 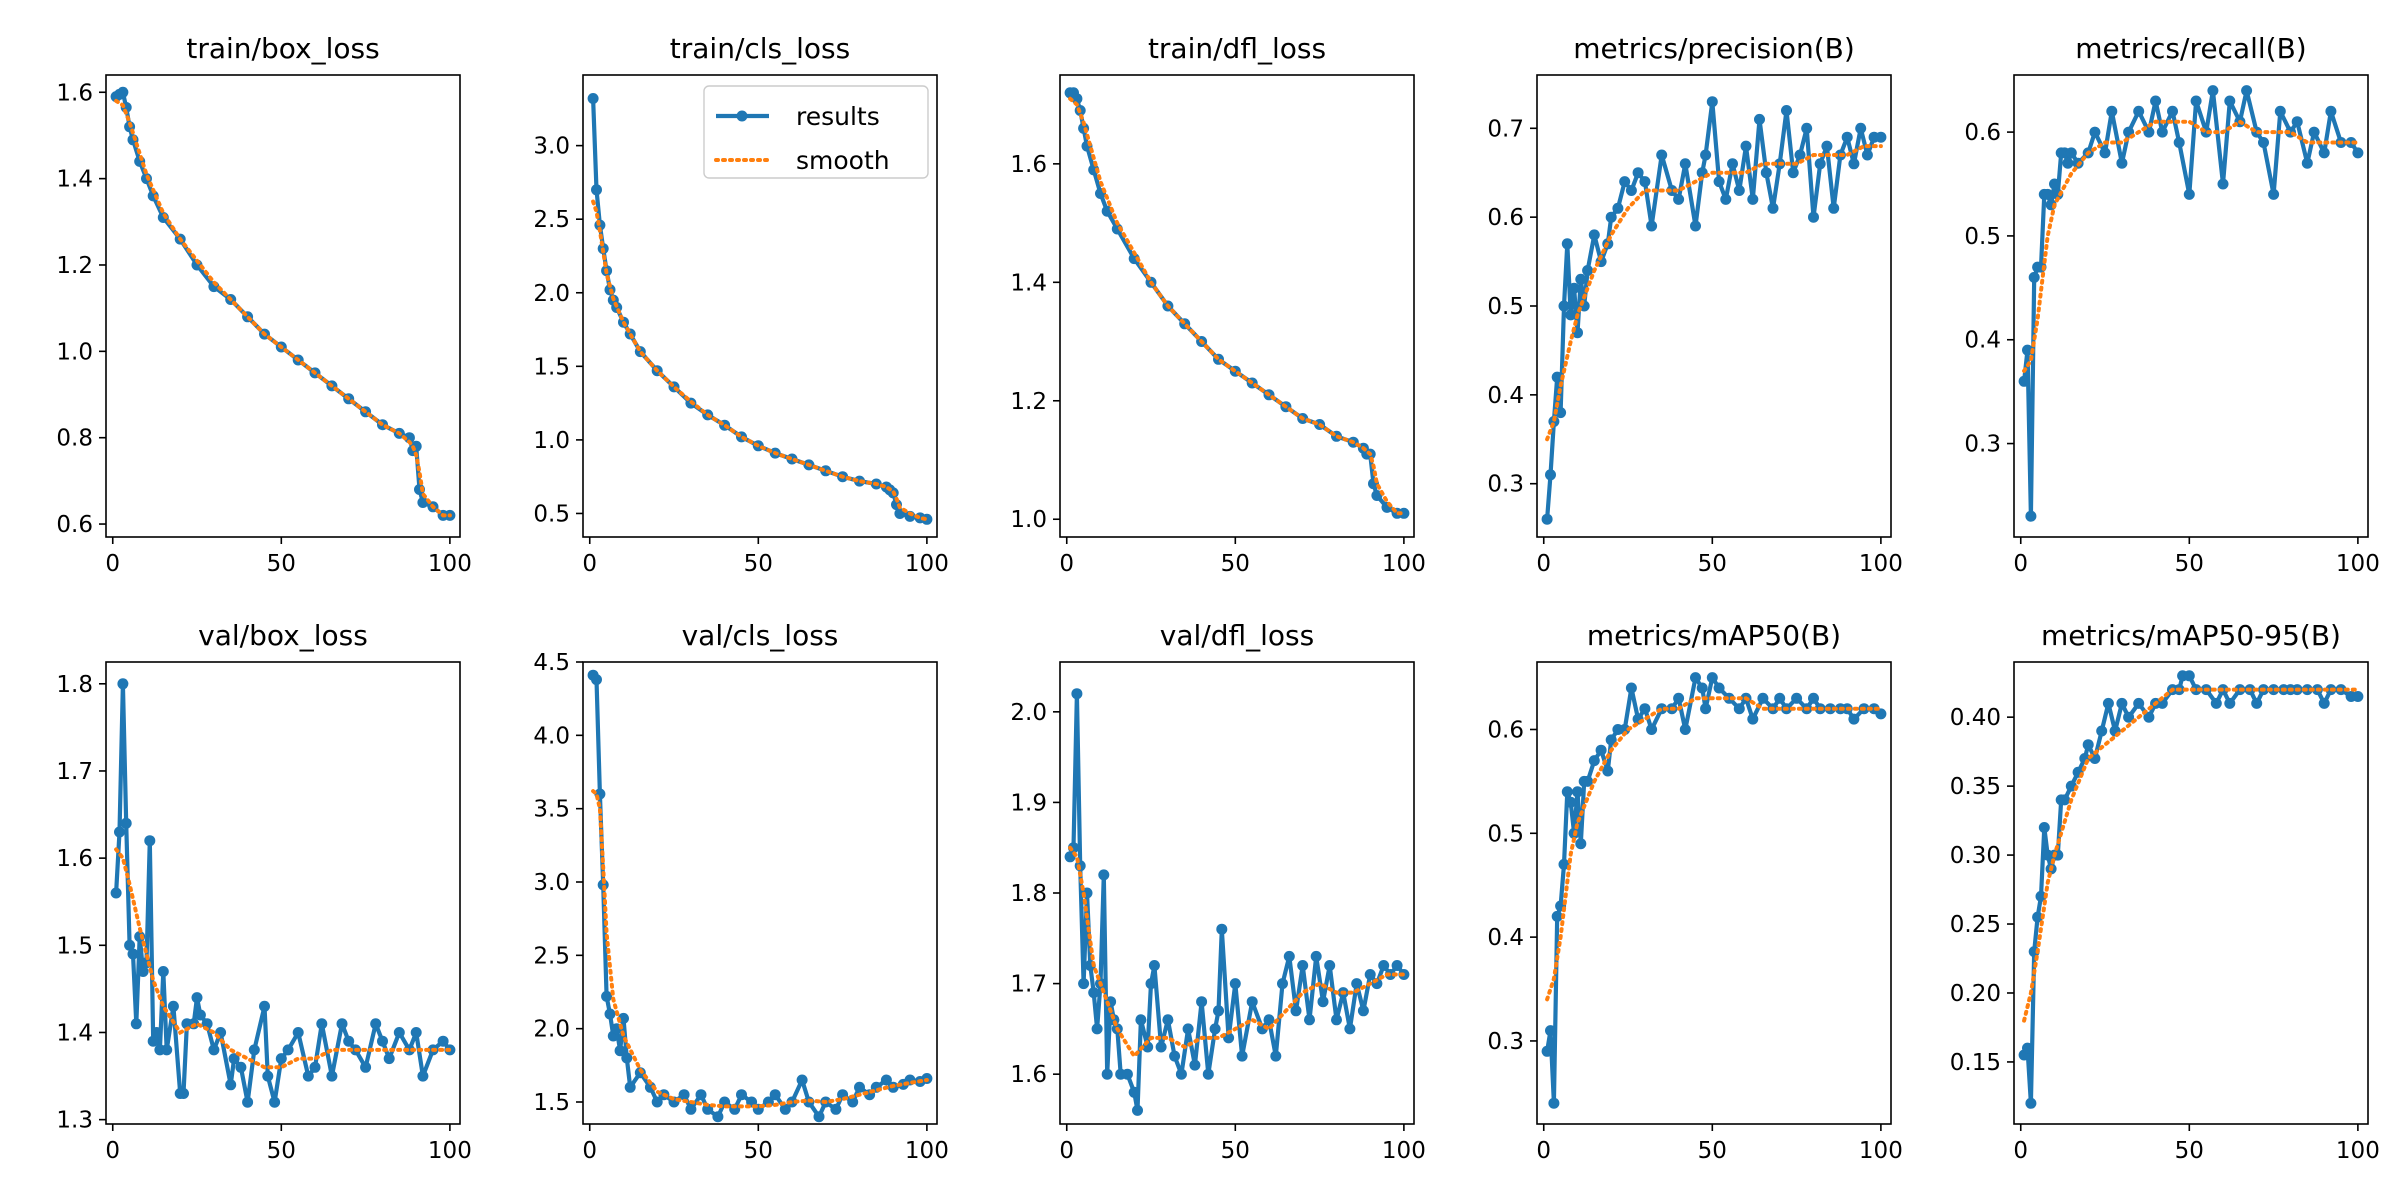 What do you see at coordinates (74, 93) in the screenshot?
I see `y-tick-label: 1.6` at bounding box center [74, 93].